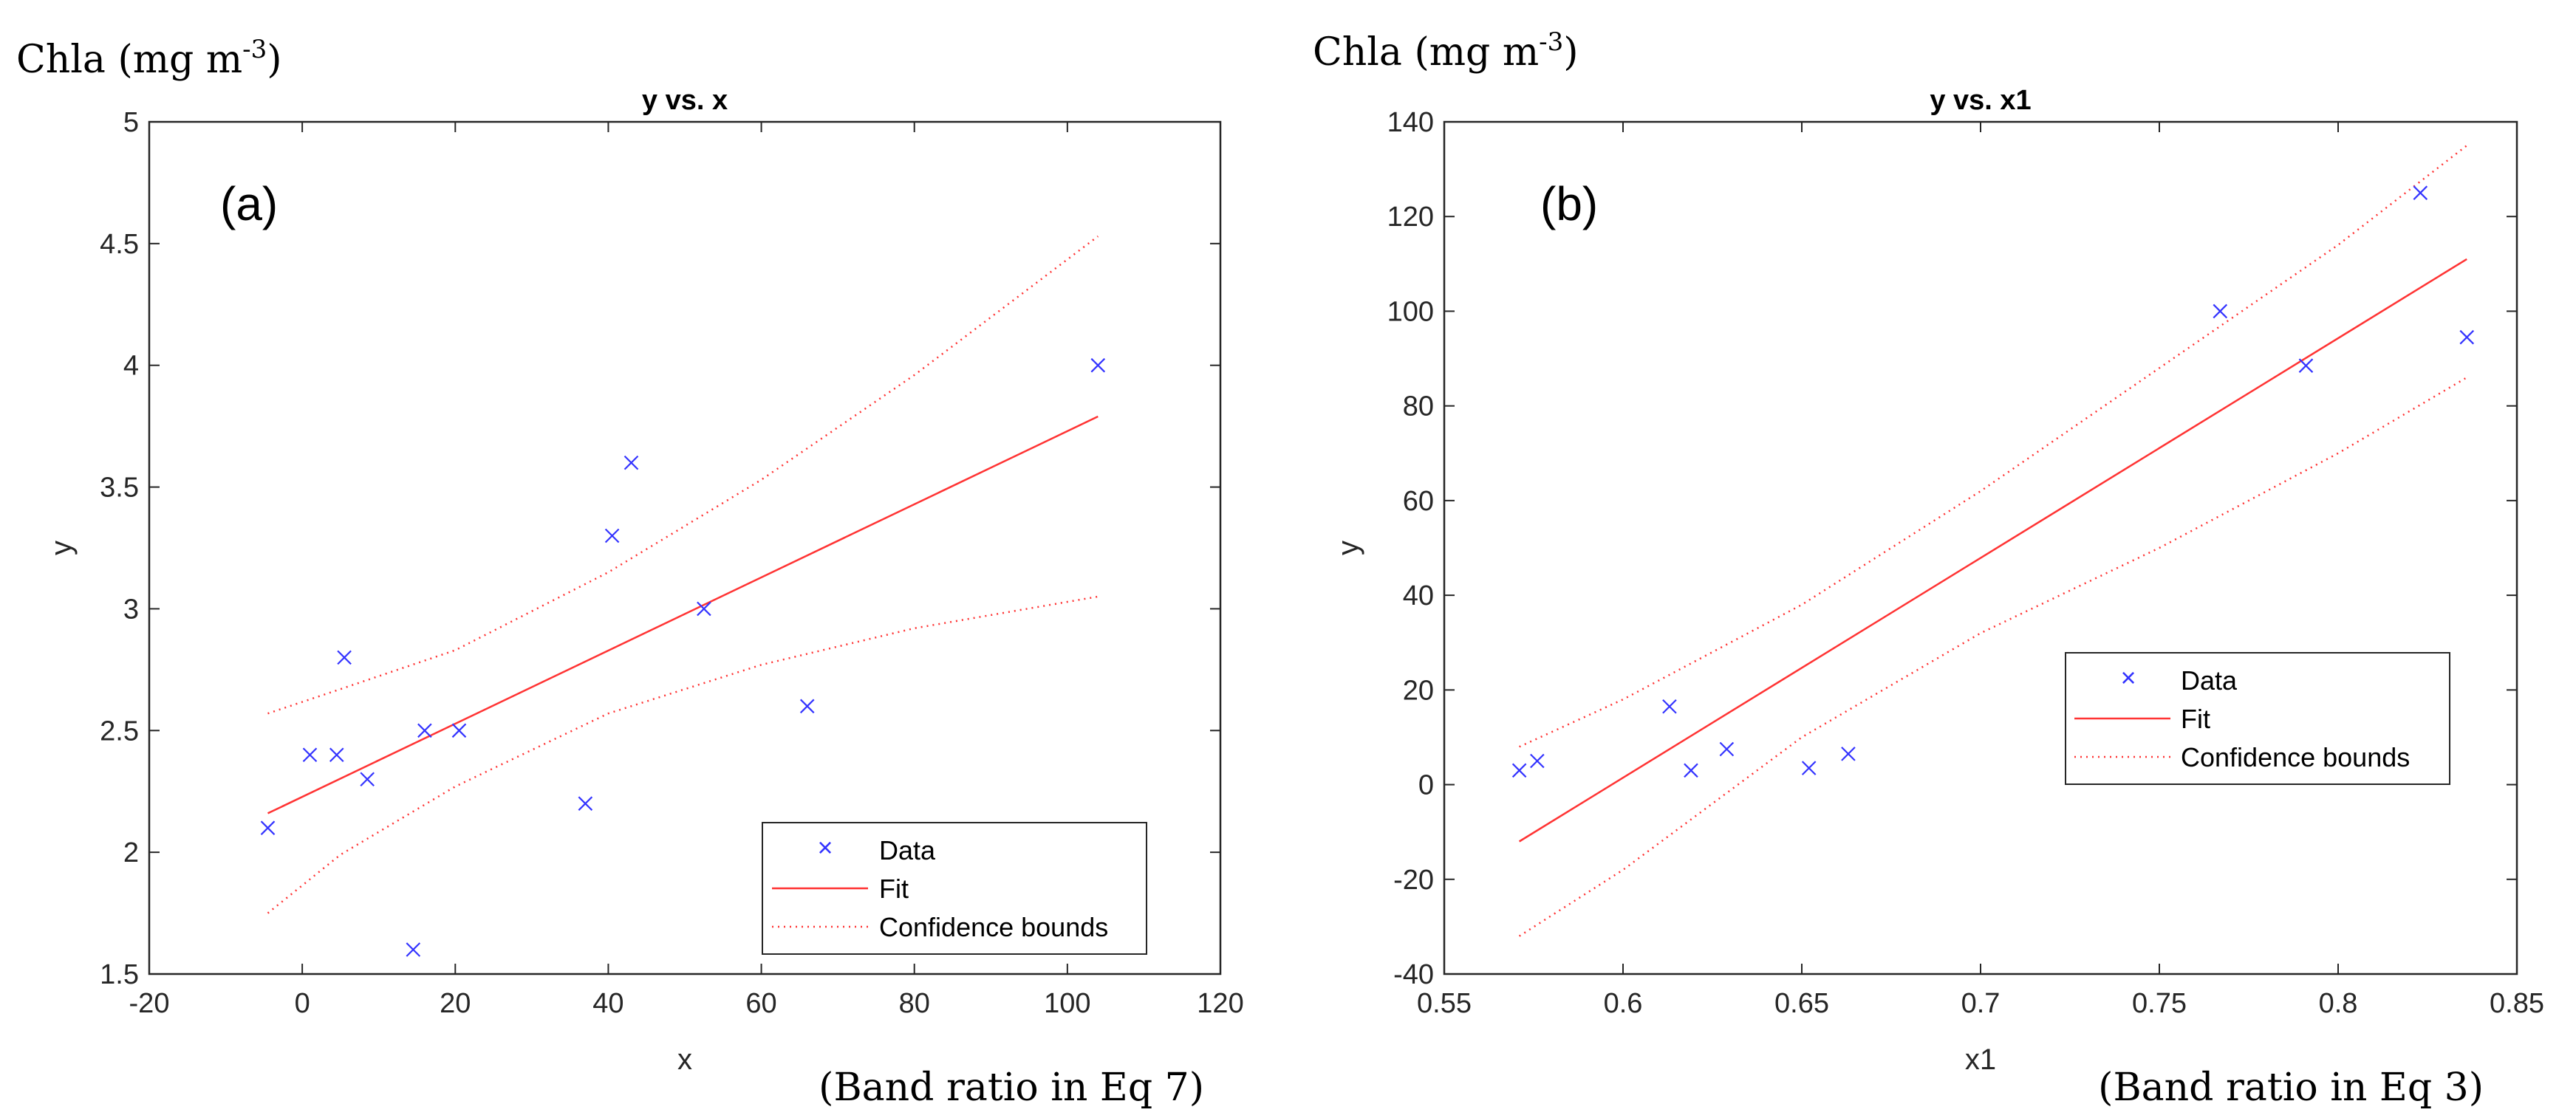 This screenshot has height=1118, width=2576. What do you see at coordinates (894, 889) in the screenshot?
I see `legend-fit-label-a: Fit` at bounding box center [894, 889].